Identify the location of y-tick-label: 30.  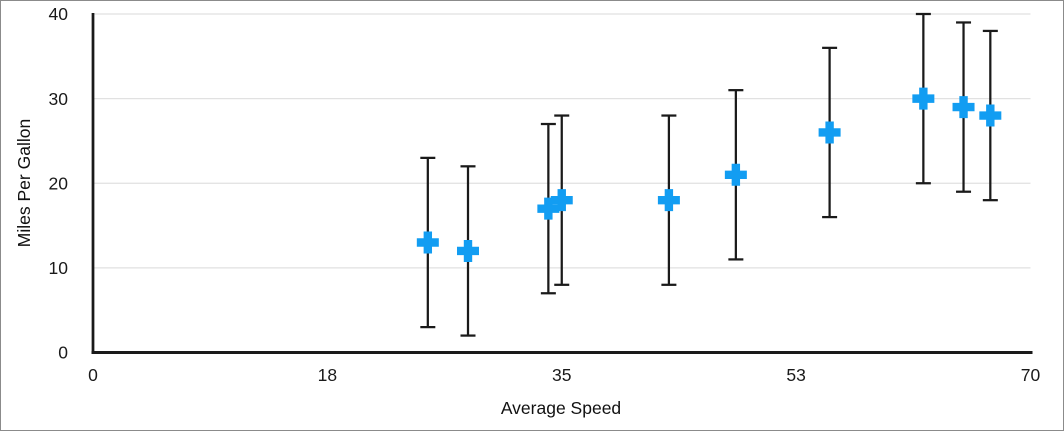
(59, 99).